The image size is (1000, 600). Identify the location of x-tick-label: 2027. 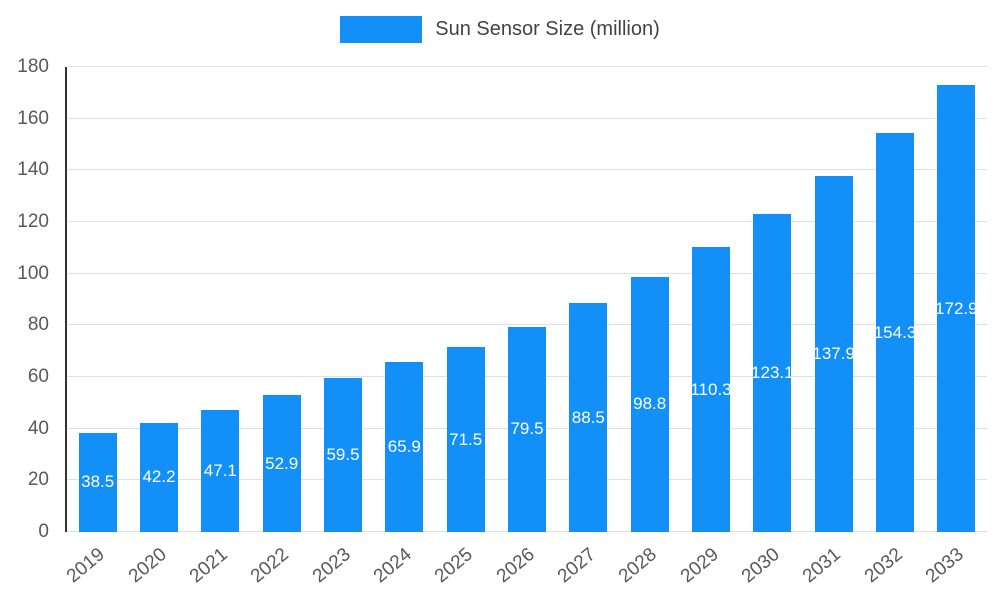
(576, 566).